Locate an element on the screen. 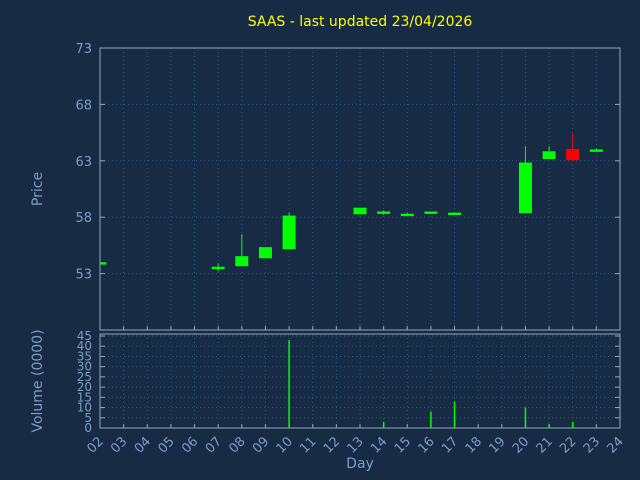 Image resolution: width=640 pixels, height=480 pixels. volume-tick-label: 40 is located at coordinates (84, 346).